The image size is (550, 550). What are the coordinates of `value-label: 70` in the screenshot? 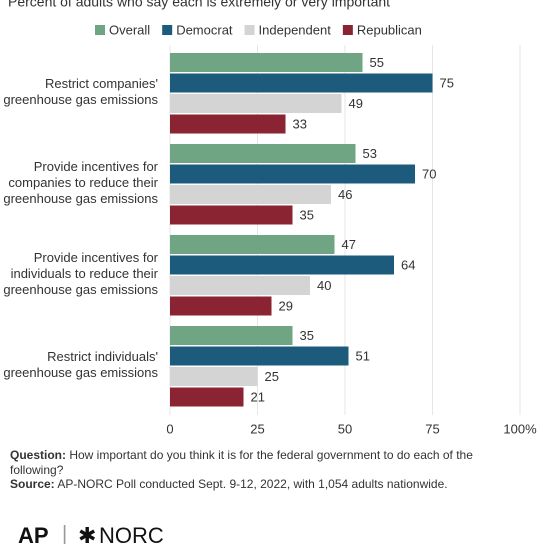 It's located at (429, 173).